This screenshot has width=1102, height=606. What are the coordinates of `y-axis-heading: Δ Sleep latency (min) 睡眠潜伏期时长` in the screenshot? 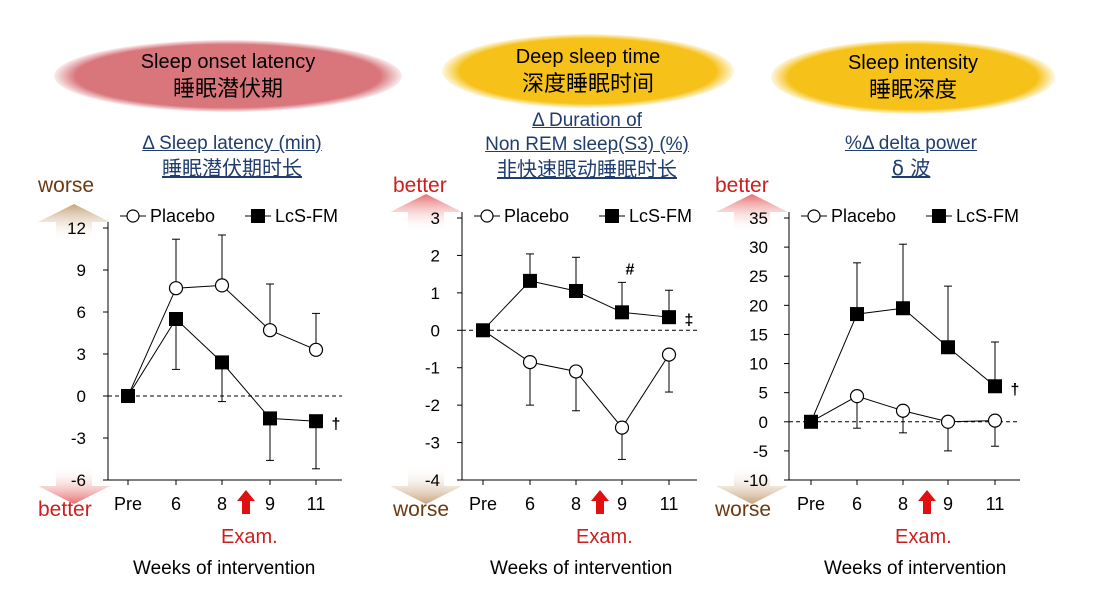 It's located at (232, 156).